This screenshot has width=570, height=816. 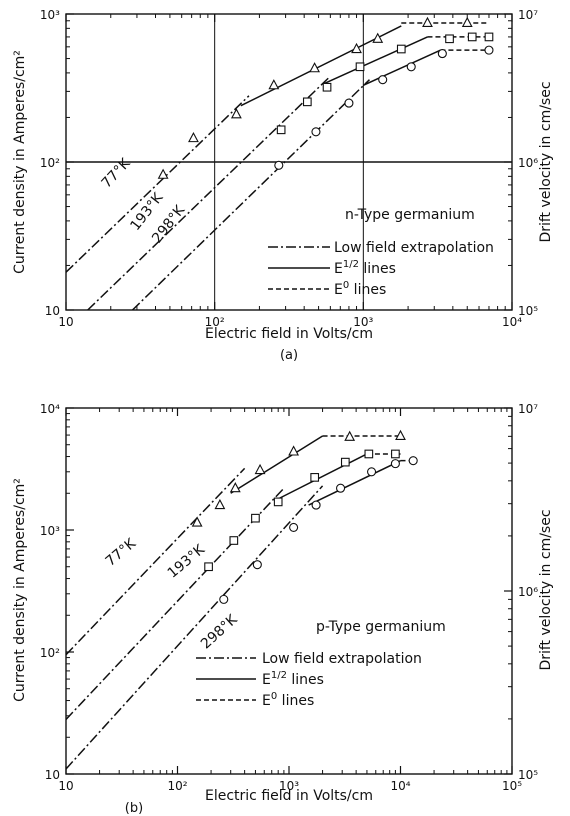 What do you see at coordinates (50, 15) in the screenshot?
I see `panel-a-y-tick-label: 10³` at bounding box center [50, 15].